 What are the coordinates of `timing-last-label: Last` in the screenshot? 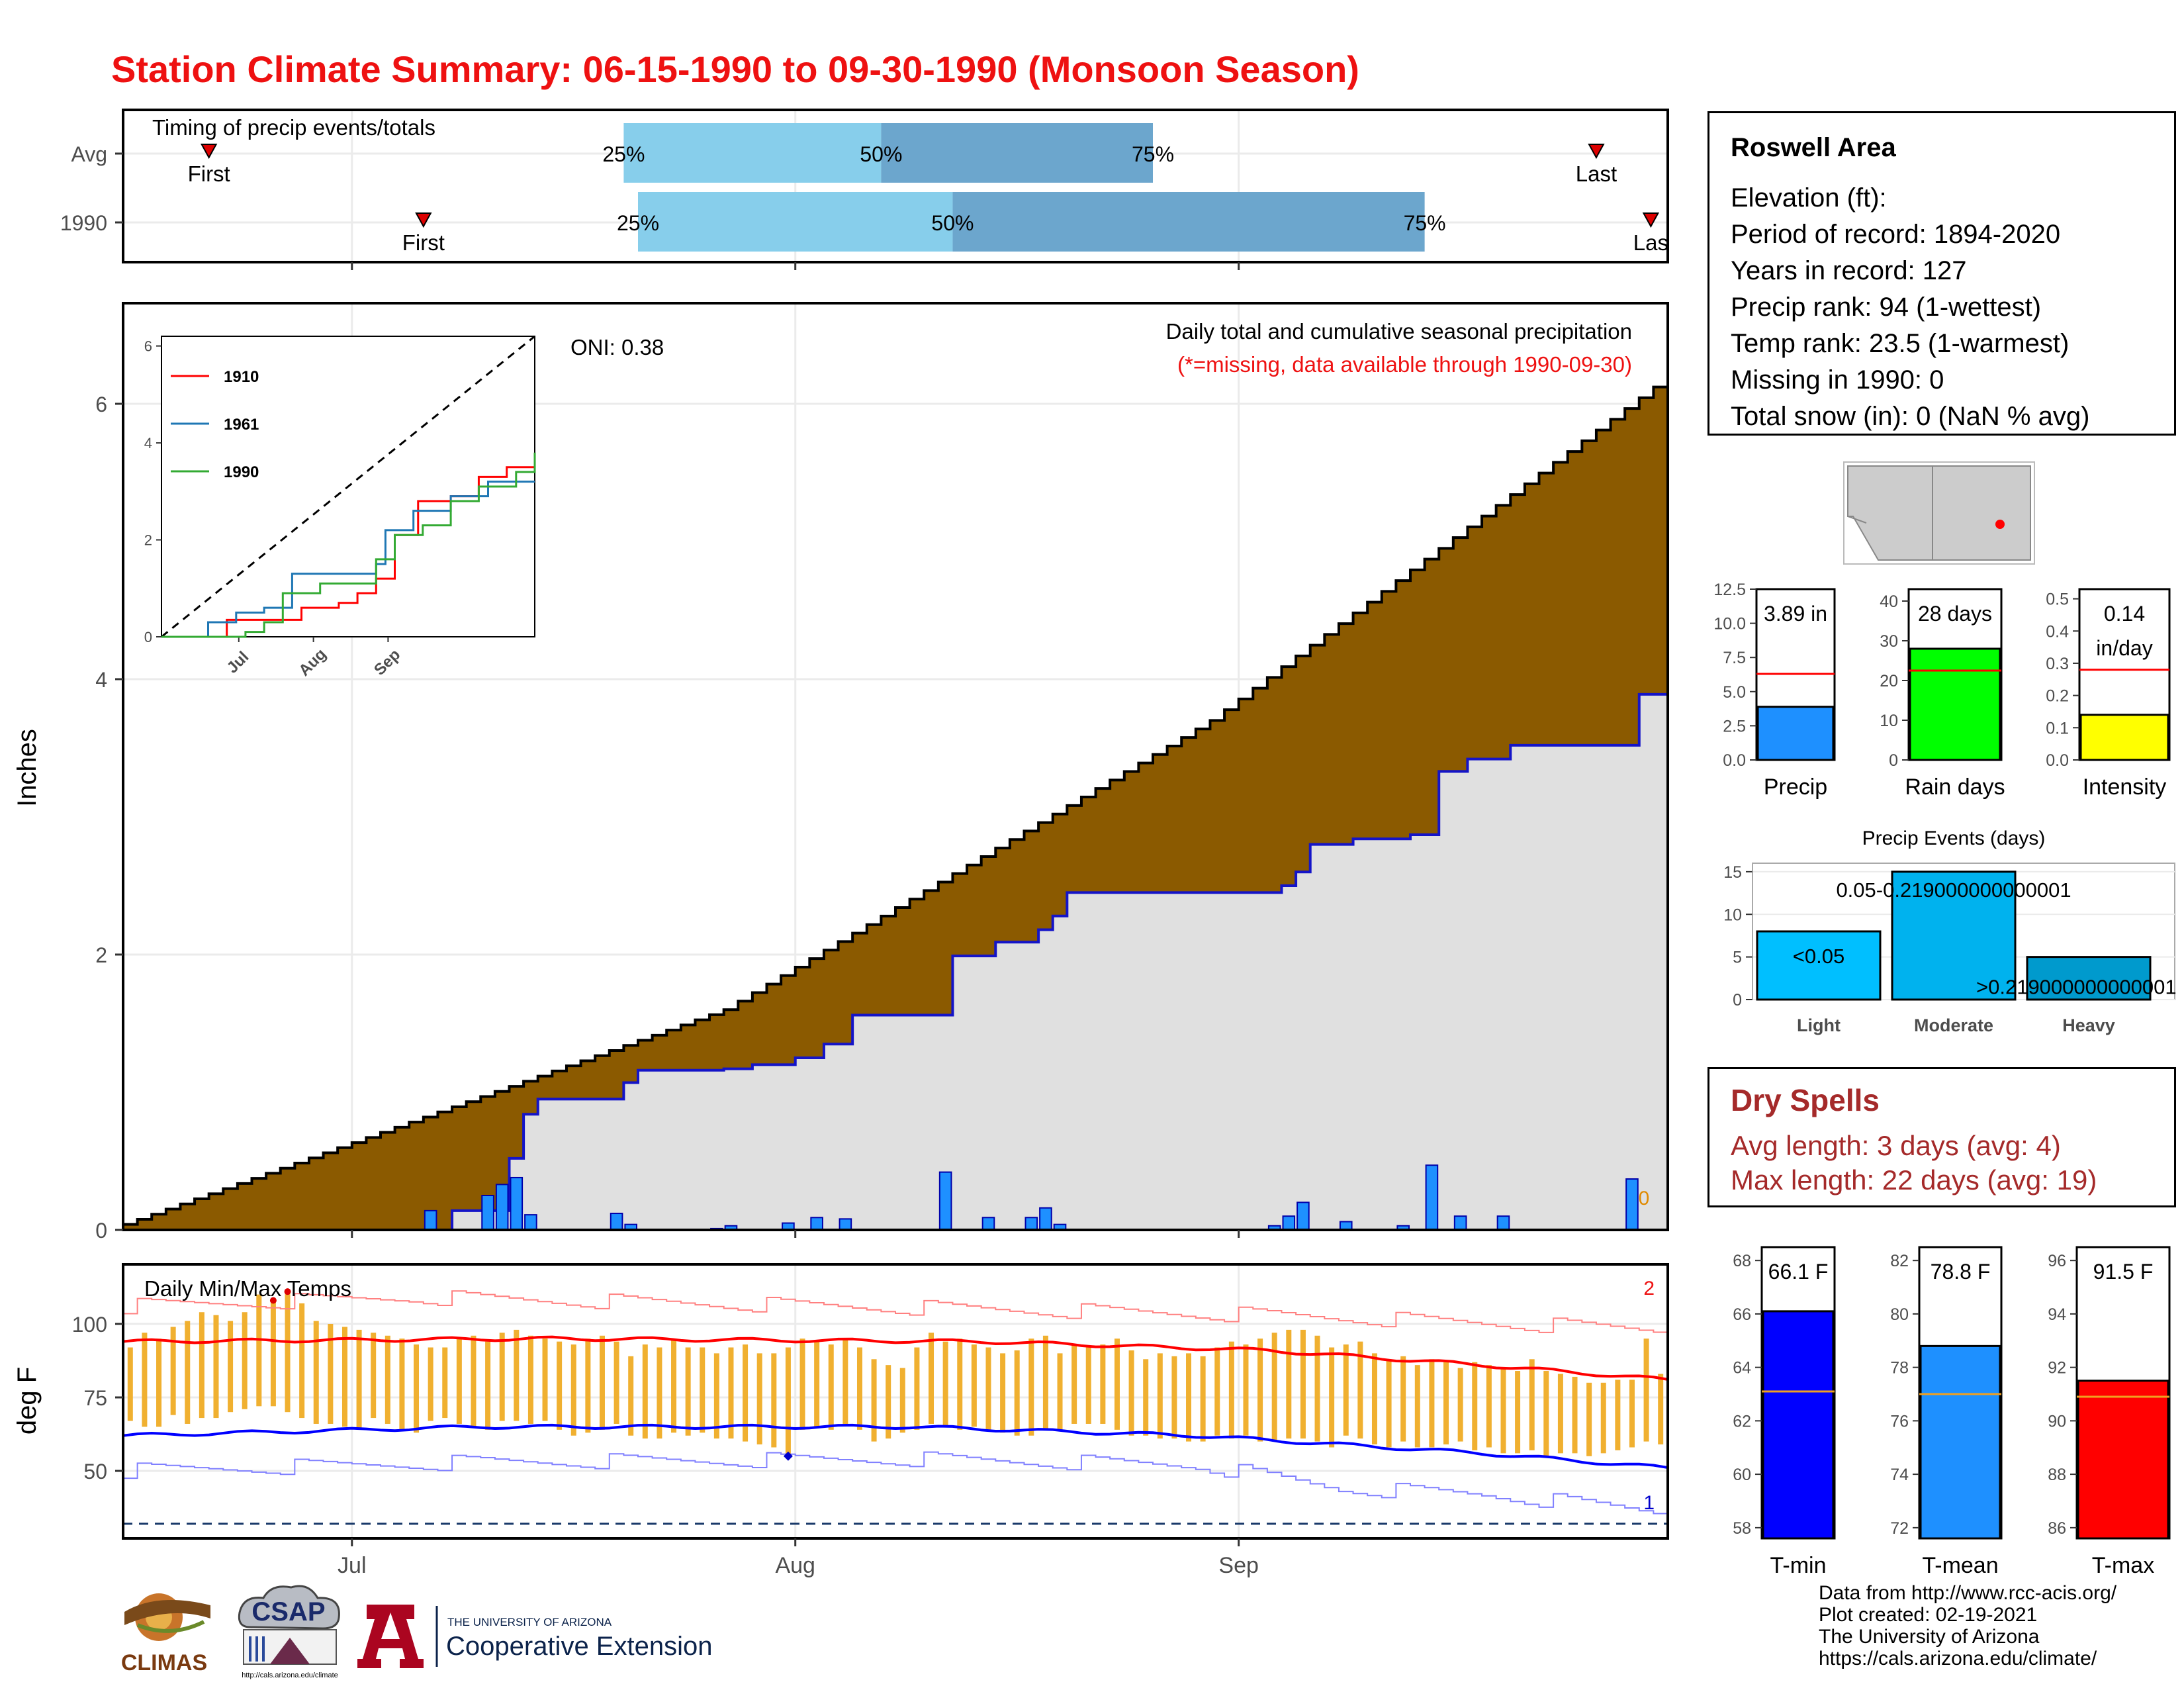 It's located at (1596, 174).